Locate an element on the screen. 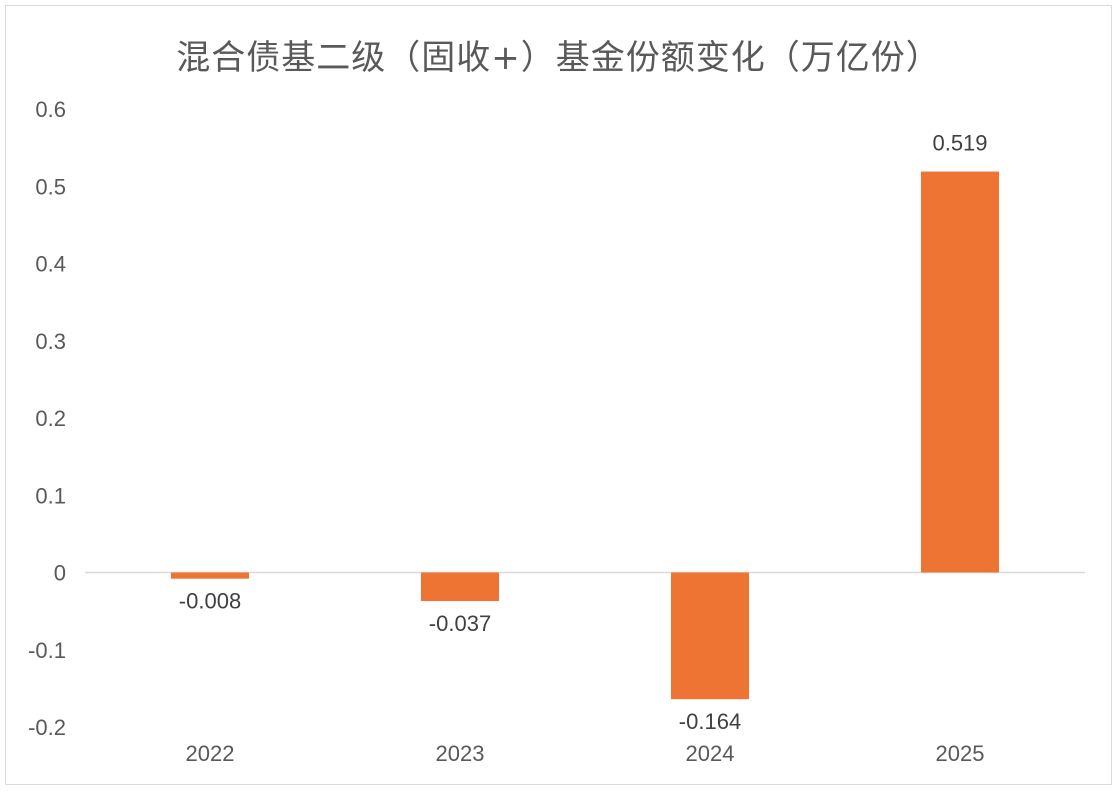  y-tick-label: 0 is located at coordinates (60, 573).